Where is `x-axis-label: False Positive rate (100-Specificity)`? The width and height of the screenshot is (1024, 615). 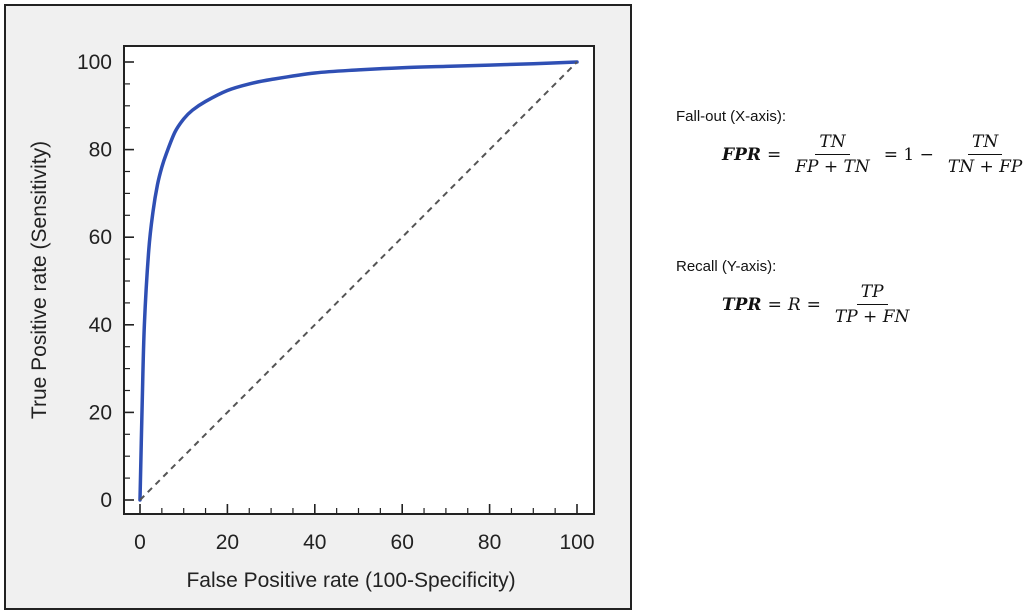
x-axis-label: False Positive rate (100-Specificity) is located at coordinates (350, 580).